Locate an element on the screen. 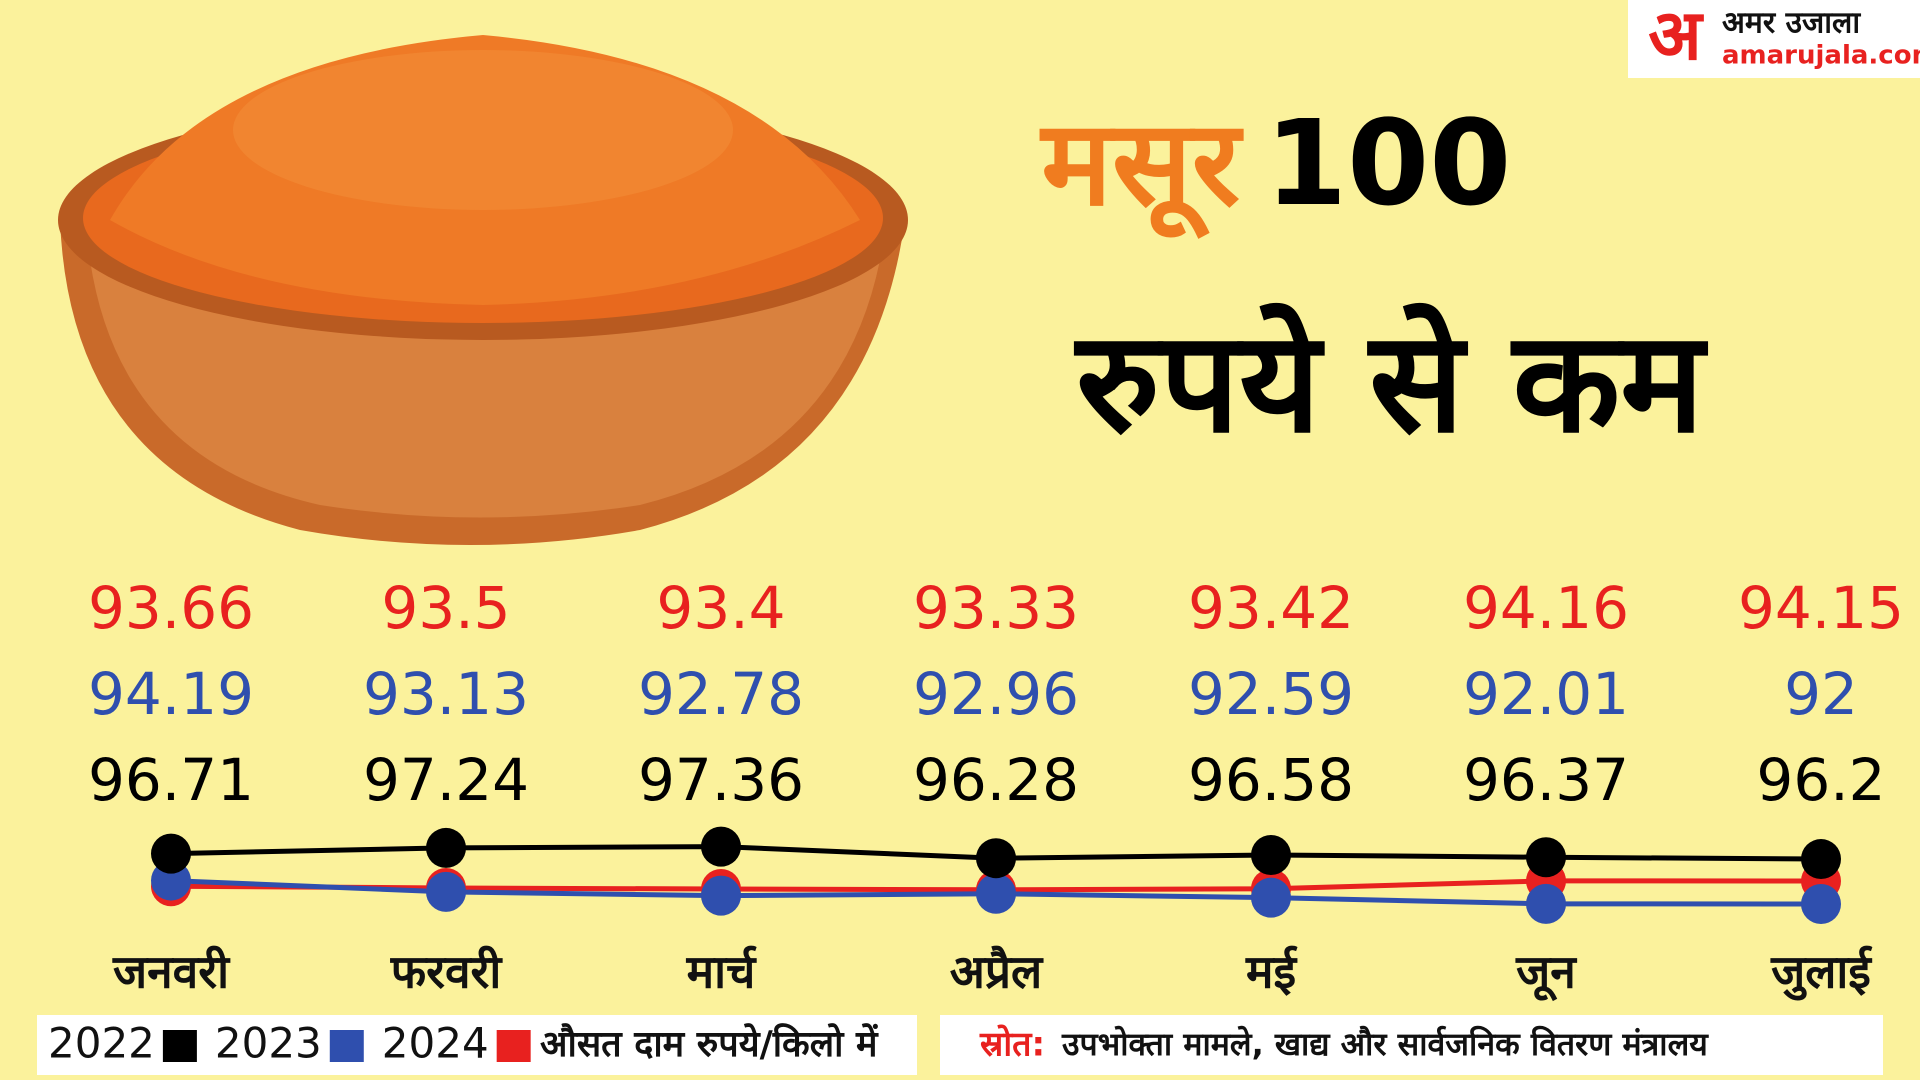 The image size is (1920, 1080). value-label: 96.2 is located at coordinates (1820, 780).